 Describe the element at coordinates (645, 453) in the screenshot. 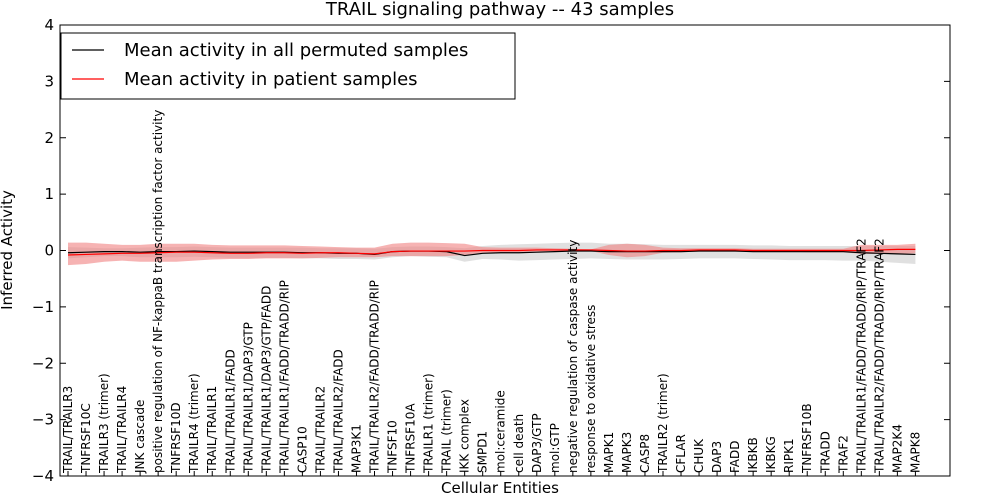

I see `x-tick-label: CASP8` at that location.